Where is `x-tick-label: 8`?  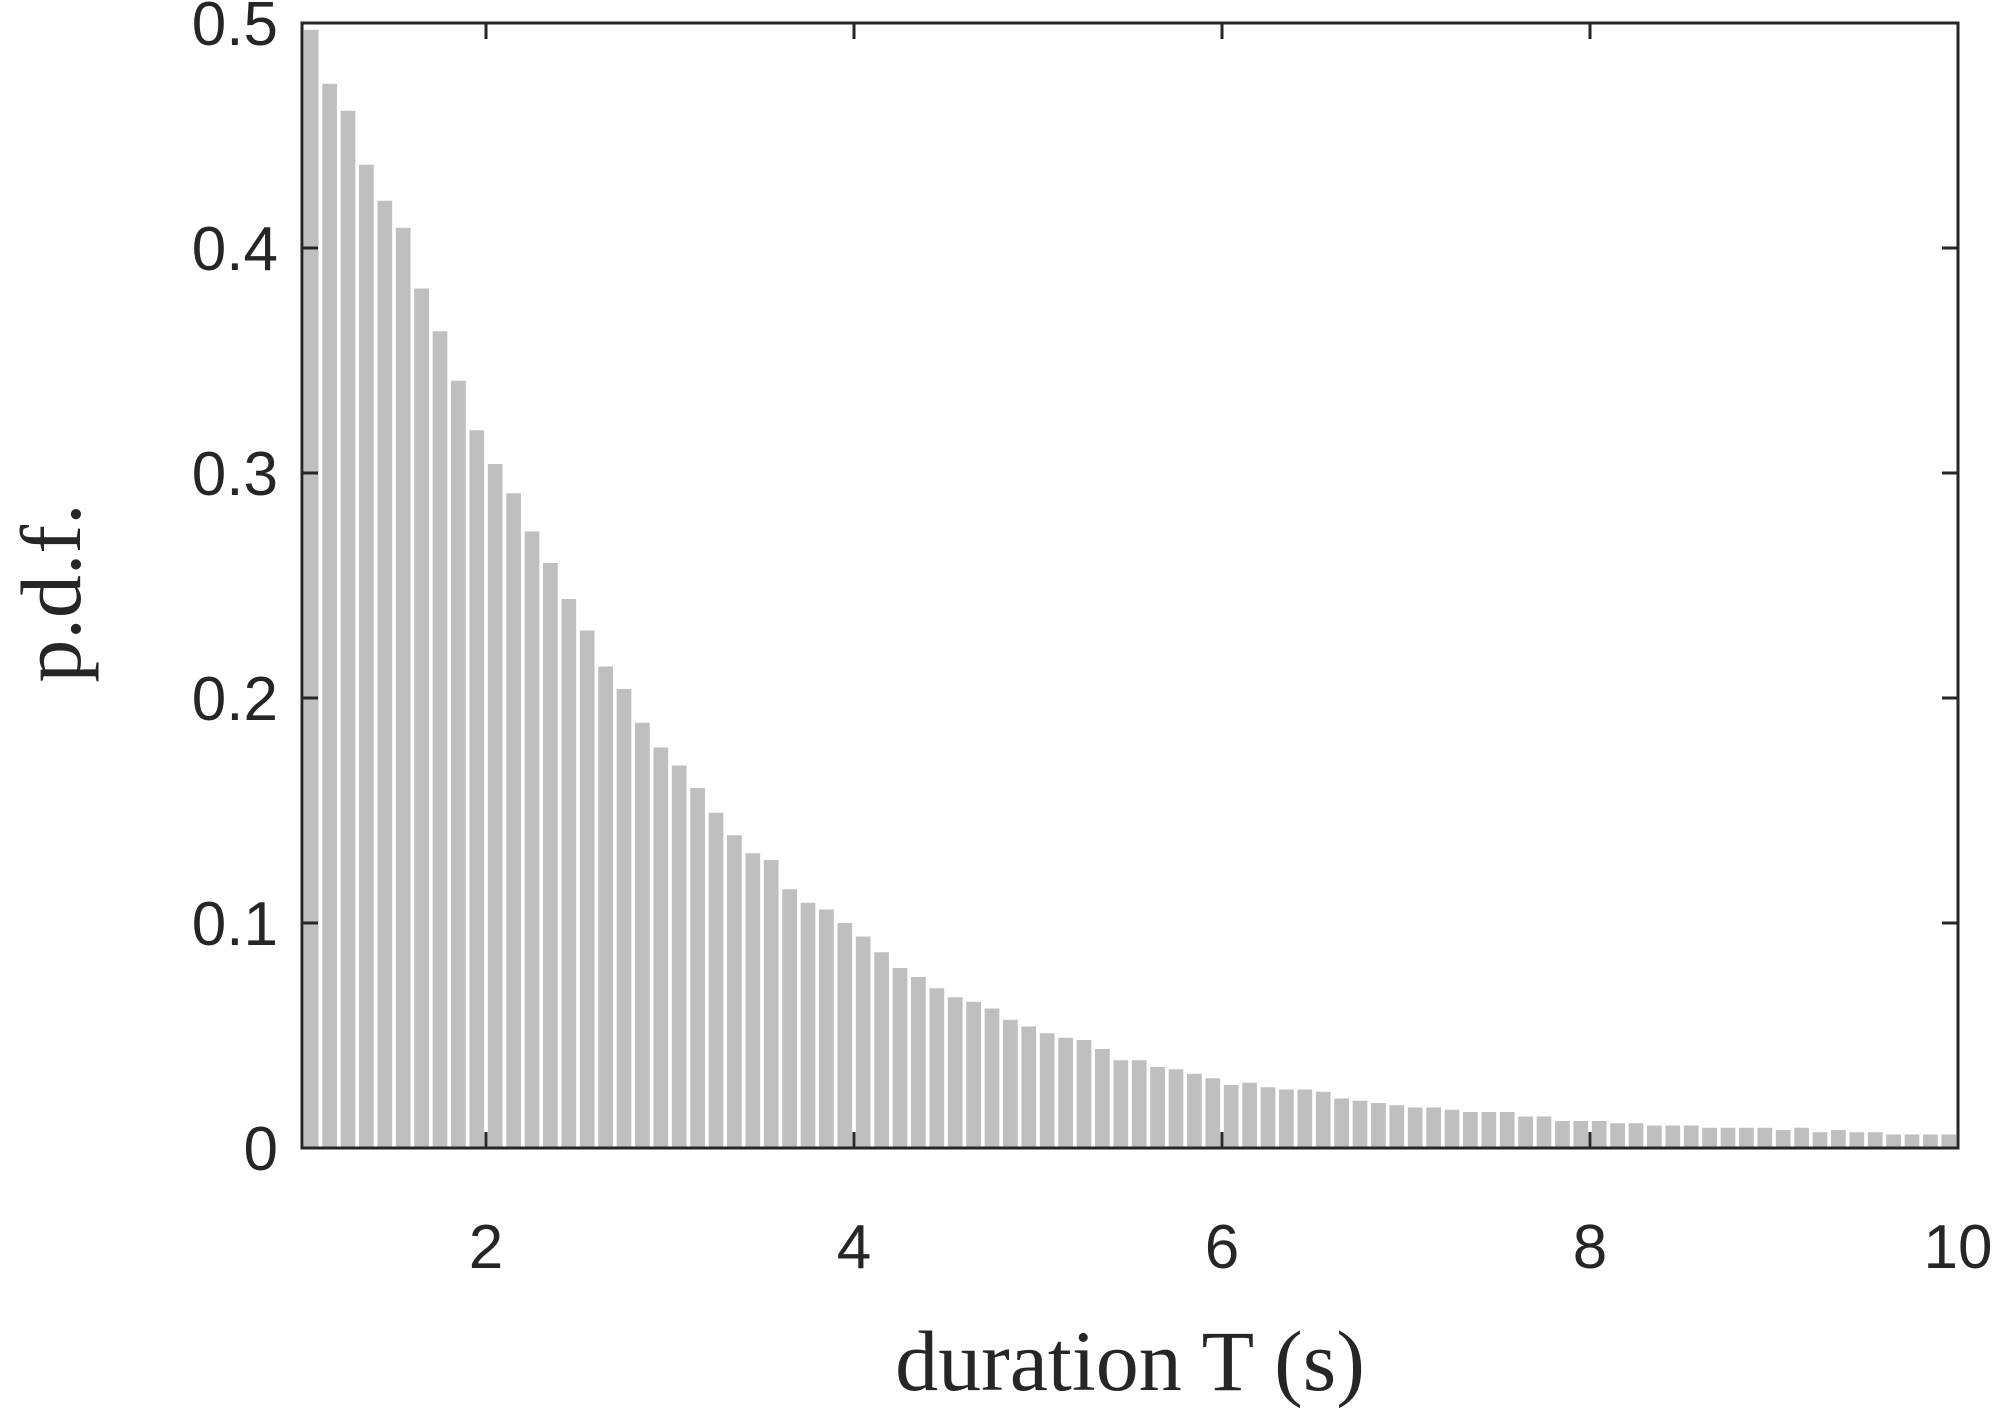 x-tick-label: 8 is located at coordinates (1590, 1247).